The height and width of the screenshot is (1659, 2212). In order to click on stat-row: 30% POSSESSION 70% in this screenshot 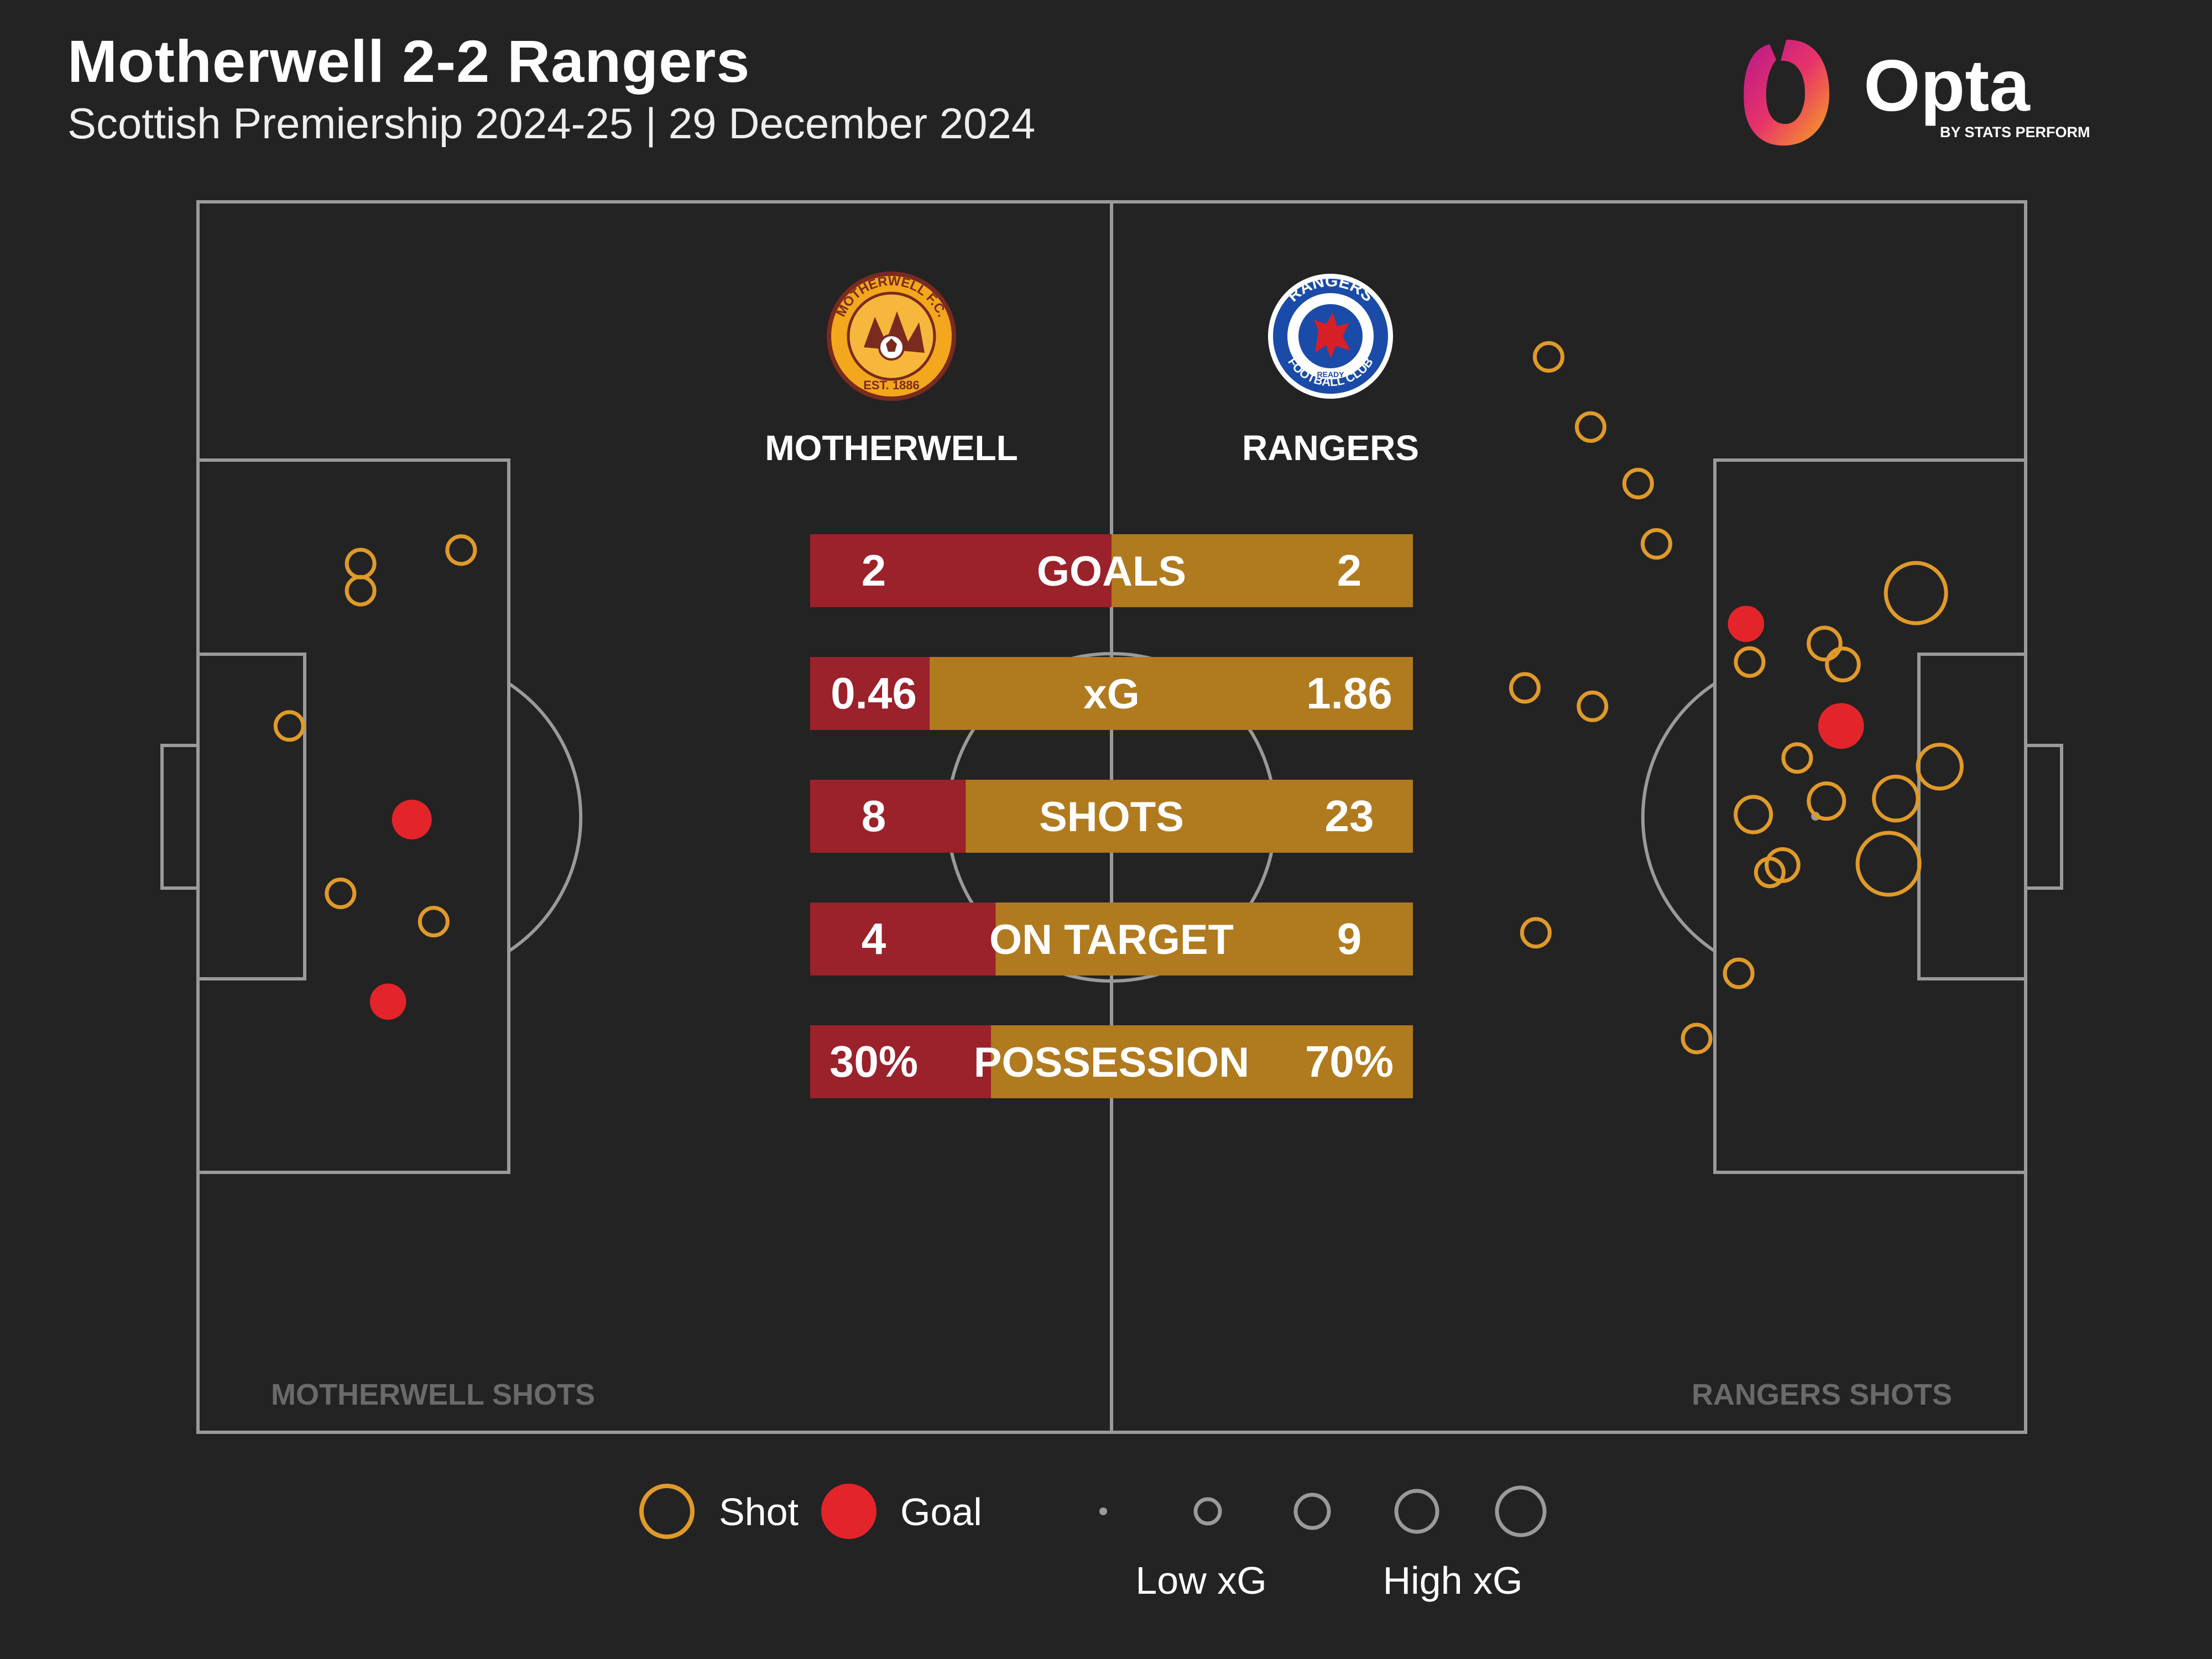, I will do `click(1112, 1062)`.